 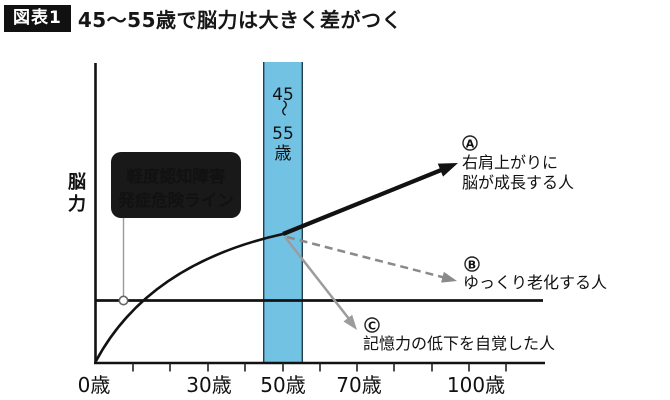 I want to click on annotation-c: C 記憶力の低下を自覚した人, so click(x=459, y=335).